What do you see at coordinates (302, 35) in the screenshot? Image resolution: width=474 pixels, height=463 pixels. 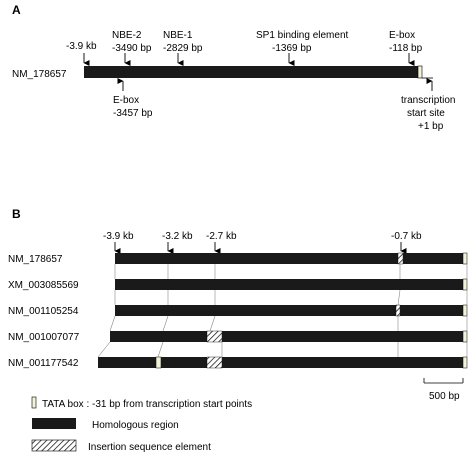 I see `marker-sp1-name: SP1 binding element` at bounding box center [302, 35].